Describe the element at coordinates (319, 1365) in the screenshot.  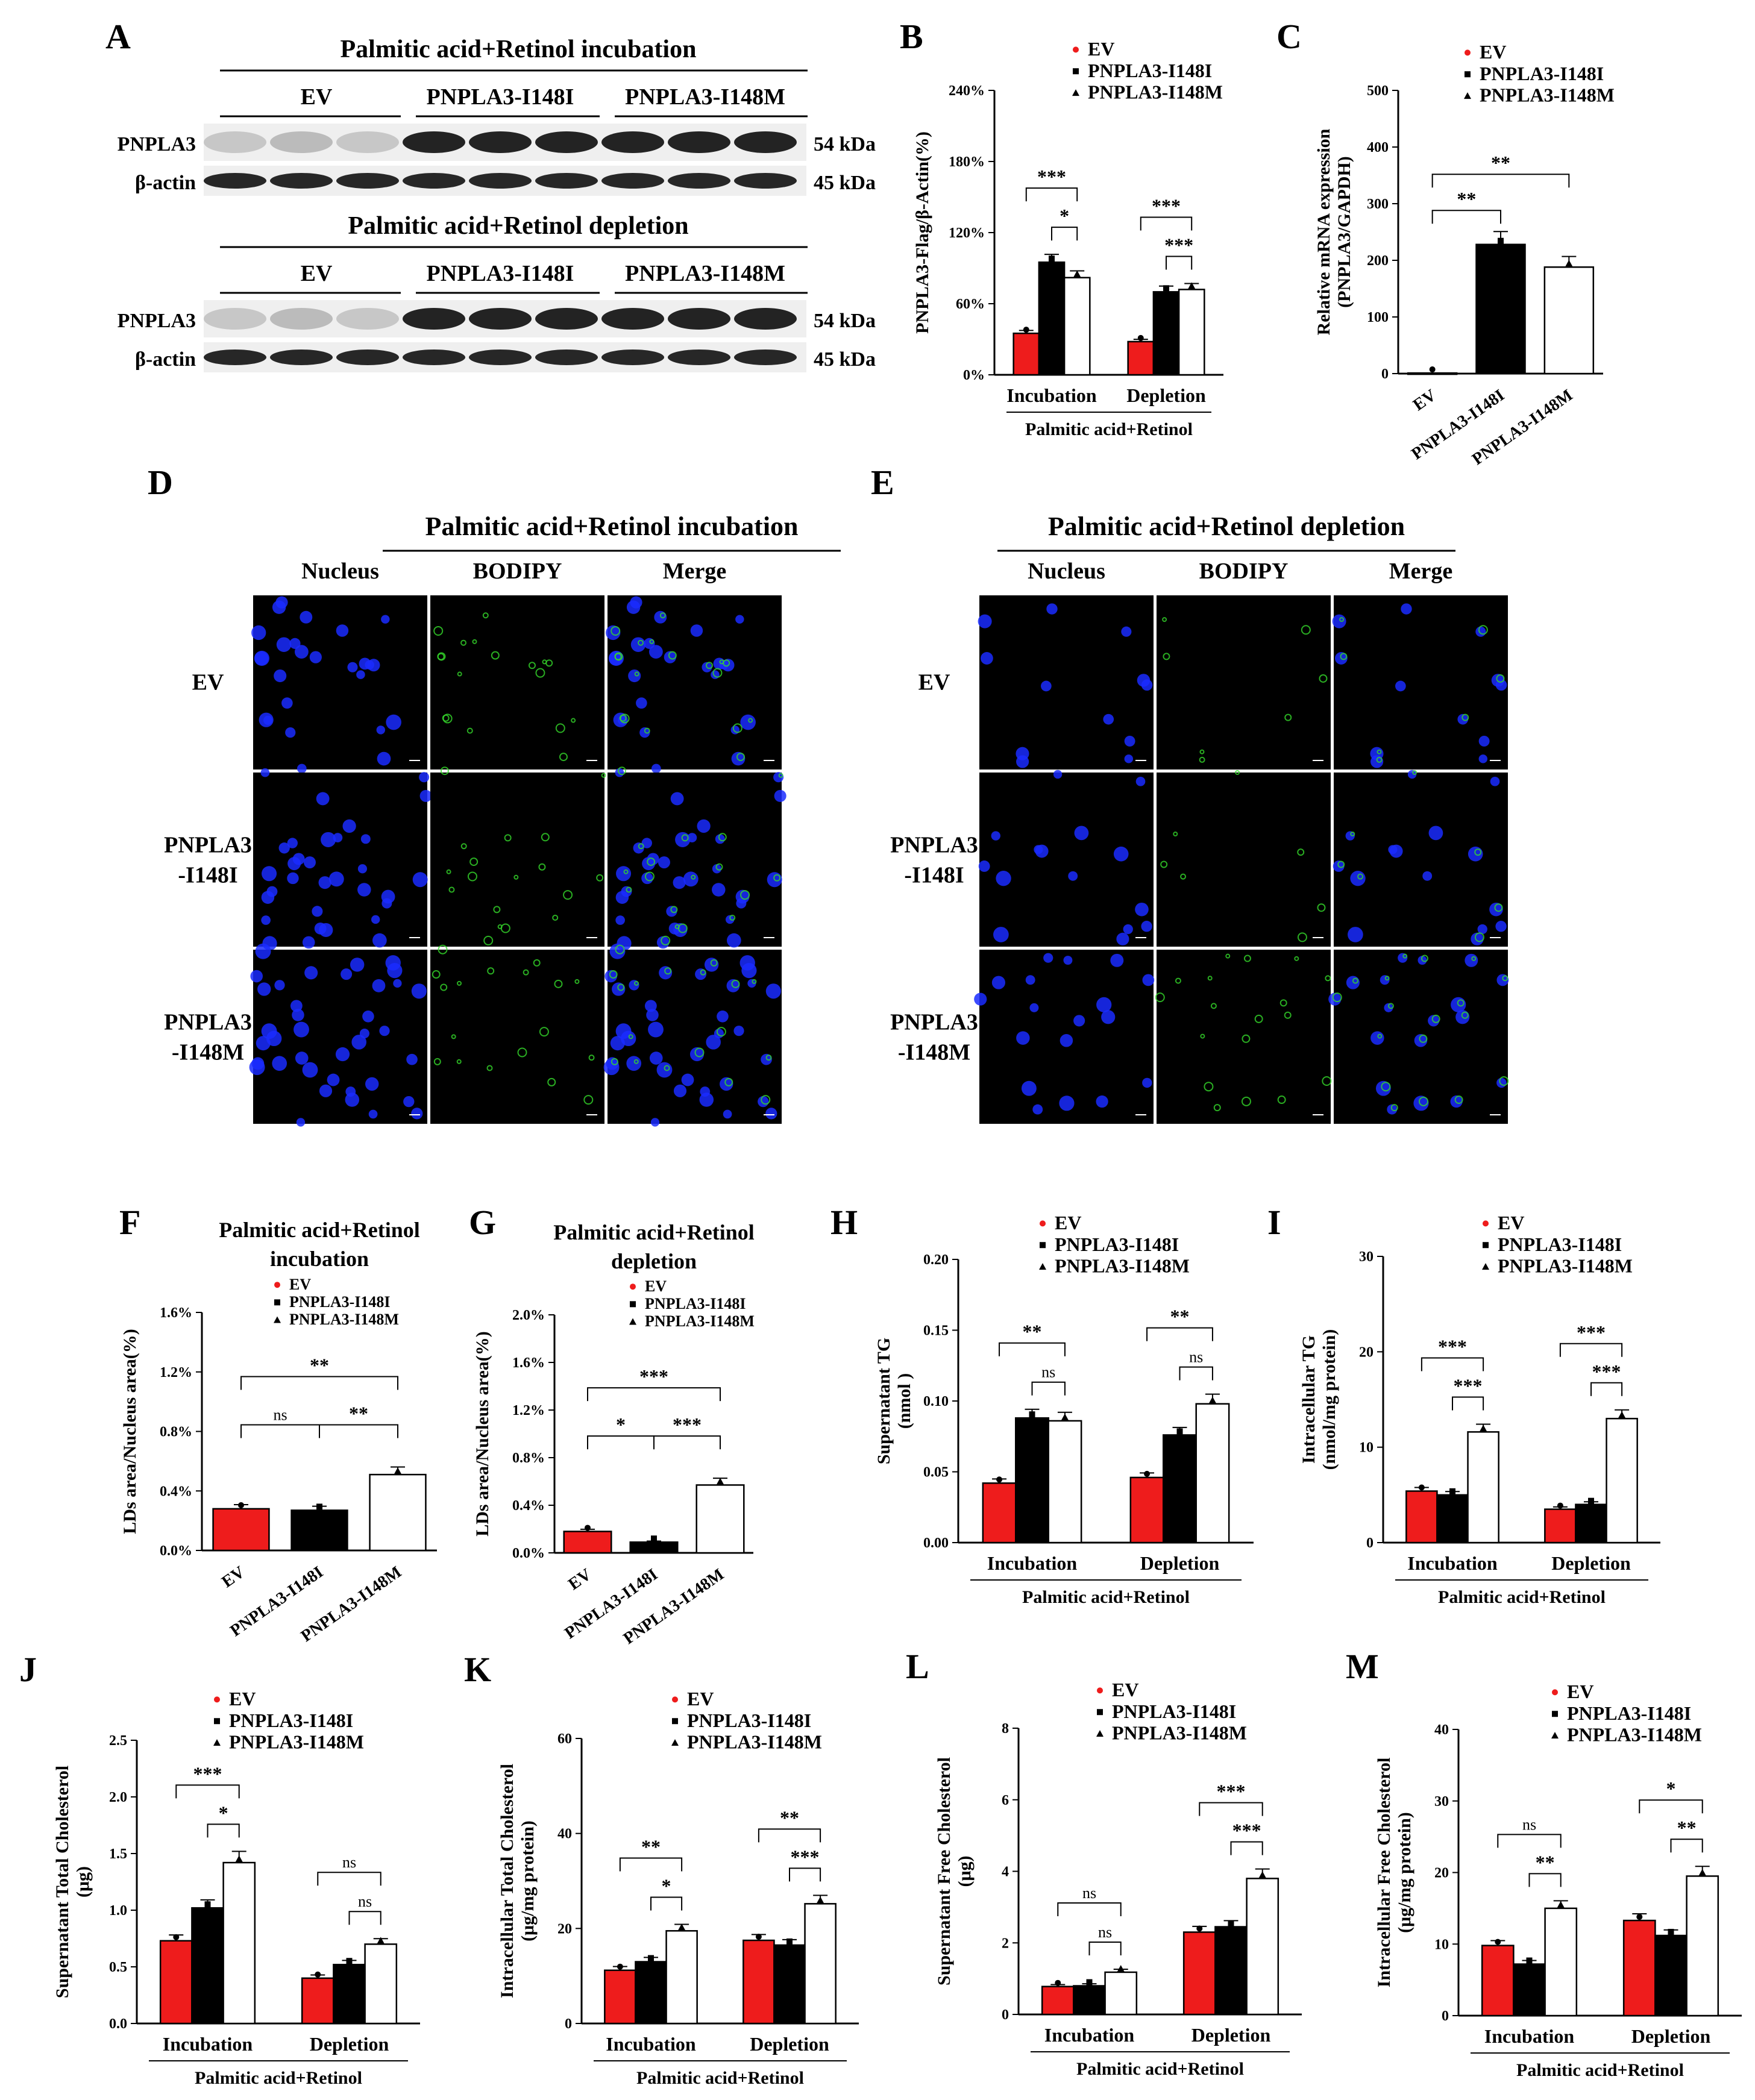
I see `sig-label: **` at that location.